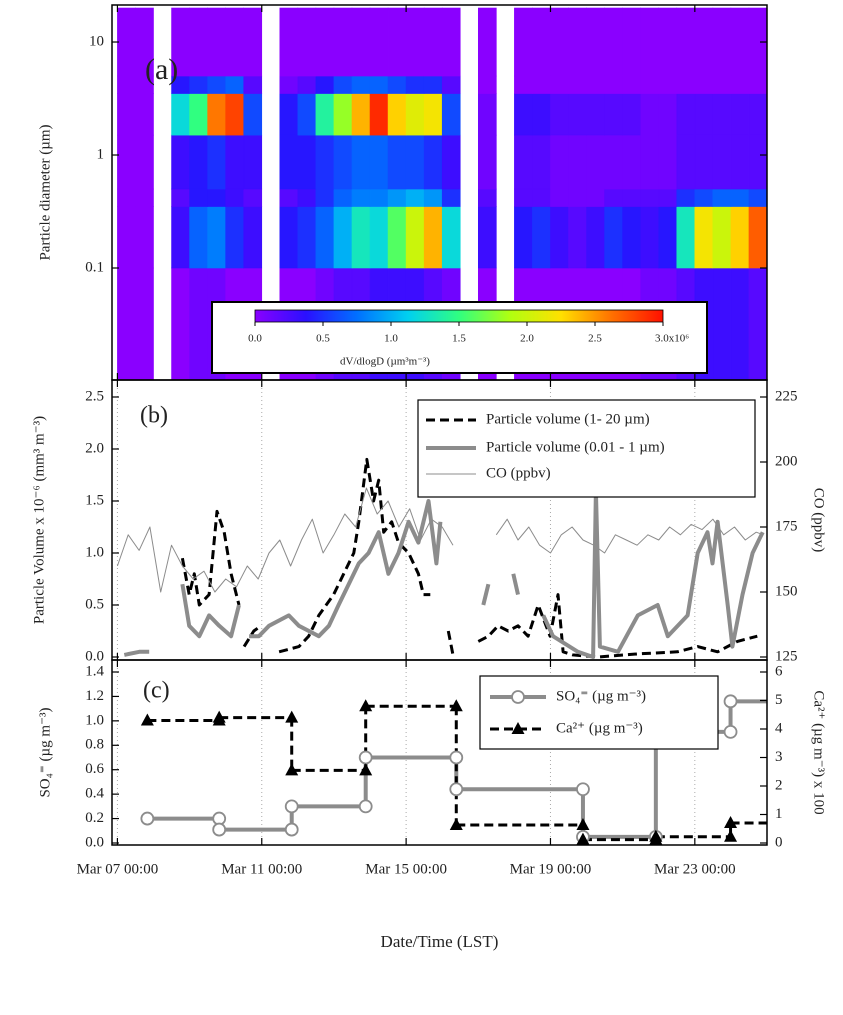 This screenshot has width=843, height=1015. I want to click on y-tick-label: 0.4, so click(94, 794).